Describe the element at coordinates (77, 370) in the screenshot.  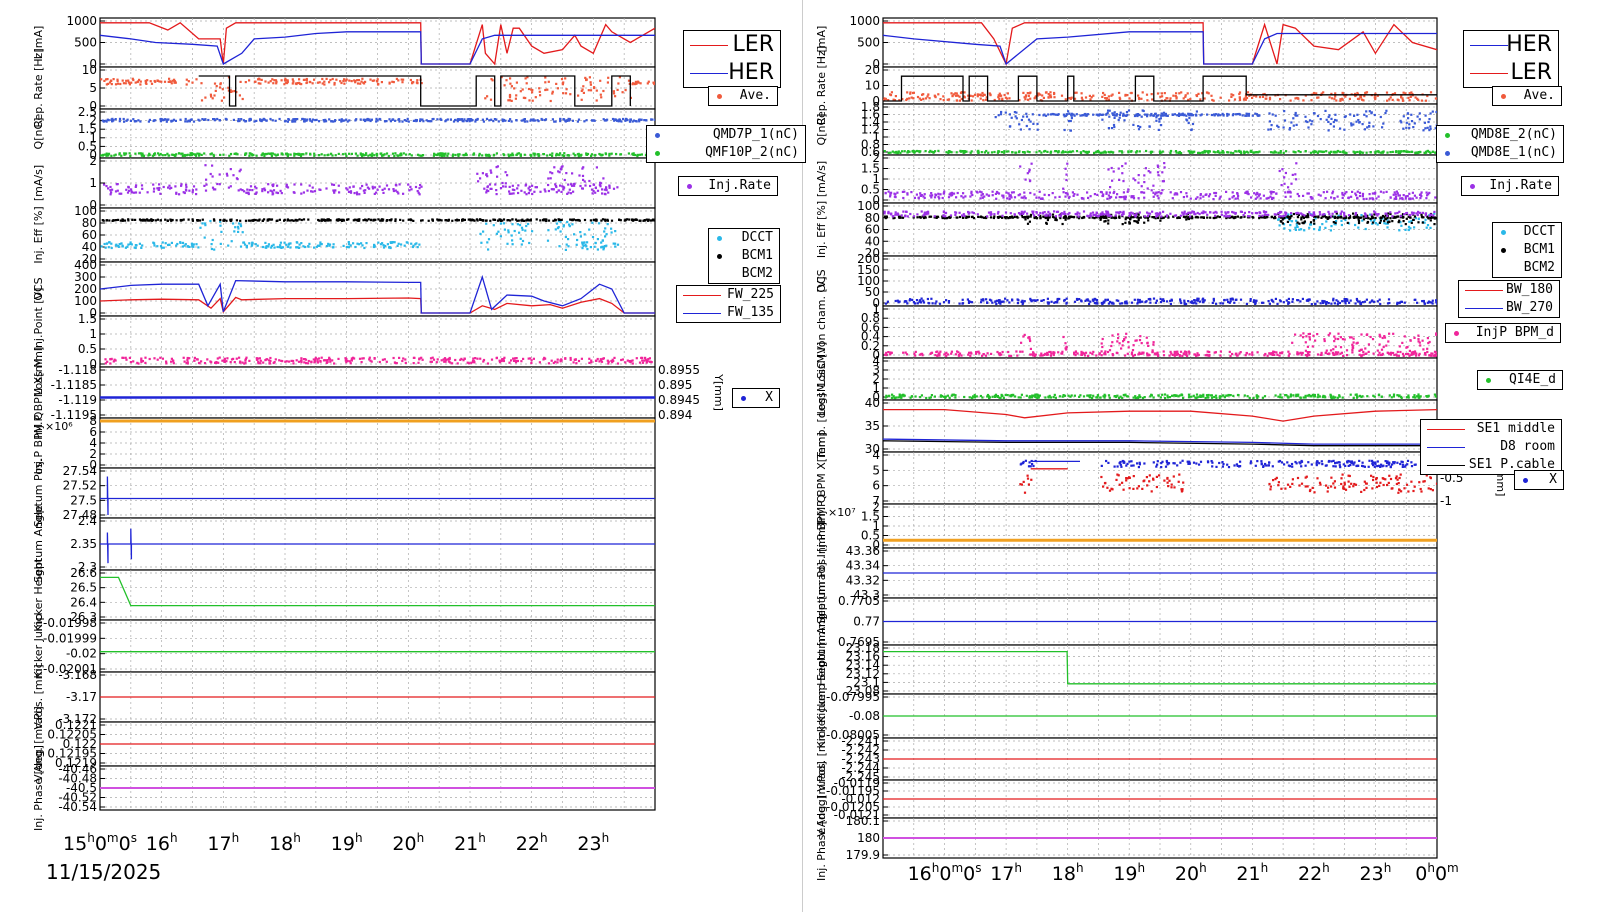
I see `y-tick-label: -1.118` at that location.